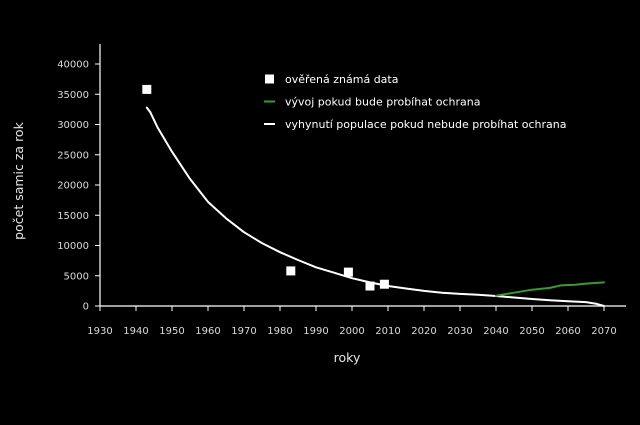 The width and height of the screenshot is (640, 425). What do you see at coordinates (269, 79) in the screenshot?
I see `legend-marker-known` at bounding box center [269, 79].